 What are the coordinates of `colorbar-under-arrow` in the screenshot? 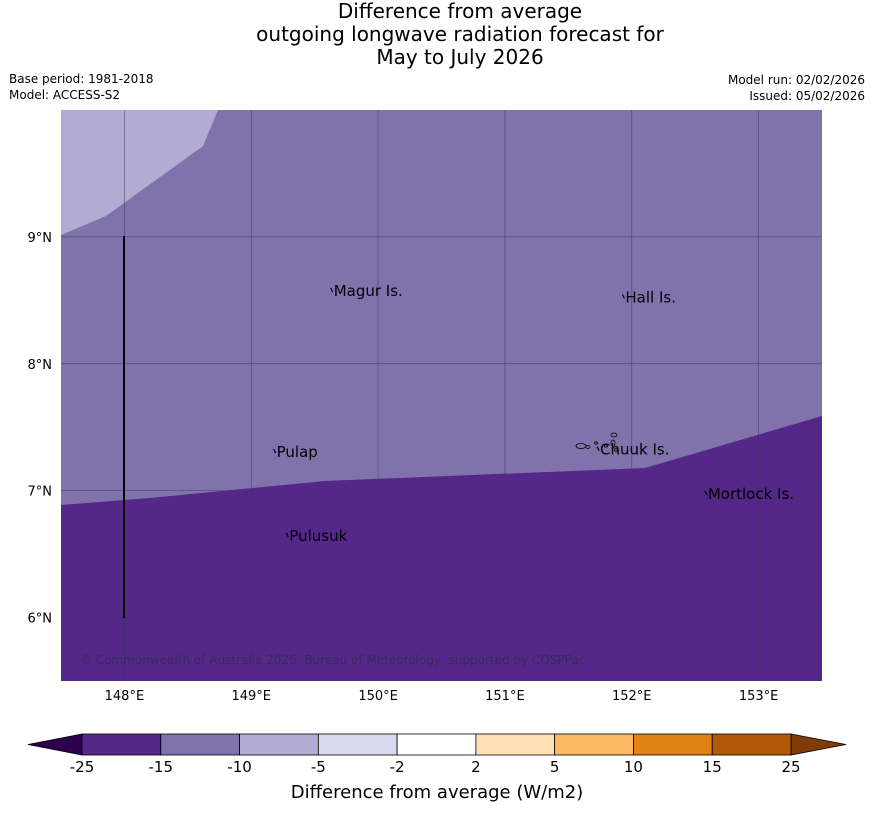 It's located at (55, 744).